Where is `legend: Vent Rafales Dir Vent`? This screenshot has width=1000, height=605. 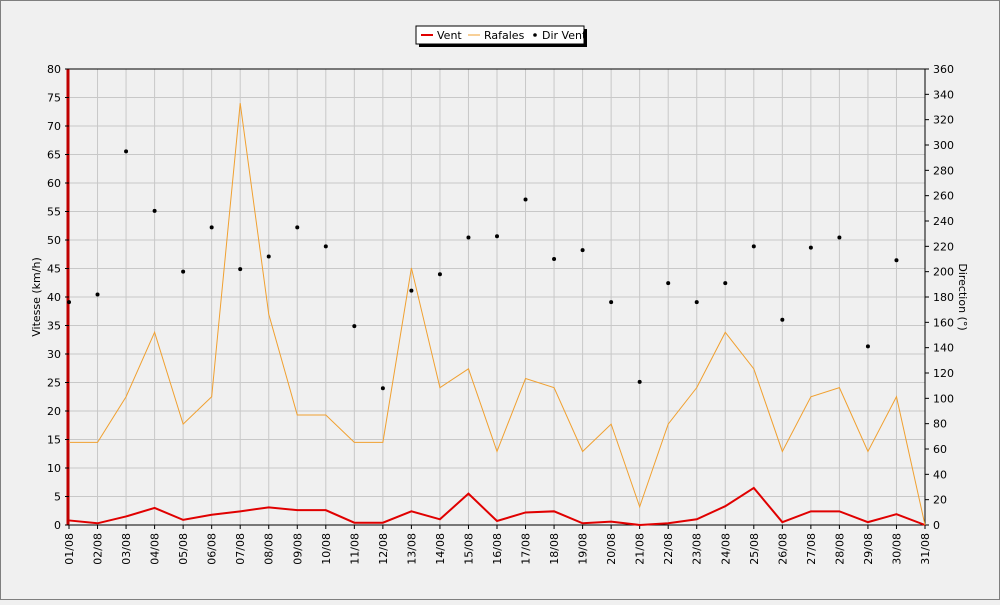
legend: Vent Rafales Dir Vent is located at coordinates (501, 36).